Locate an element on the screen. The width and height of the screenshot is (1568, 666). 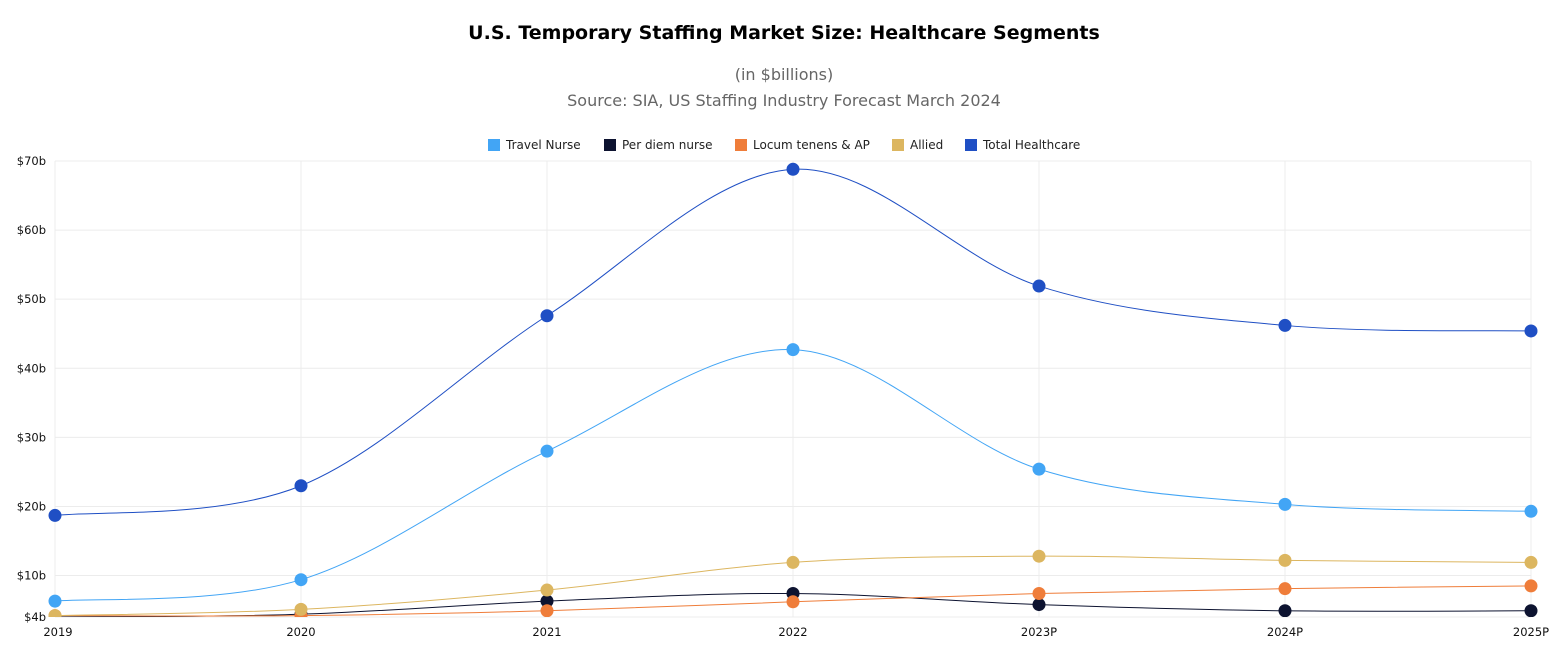
legend-item: Locum tenens & AP is located at coordinates (802, 145).